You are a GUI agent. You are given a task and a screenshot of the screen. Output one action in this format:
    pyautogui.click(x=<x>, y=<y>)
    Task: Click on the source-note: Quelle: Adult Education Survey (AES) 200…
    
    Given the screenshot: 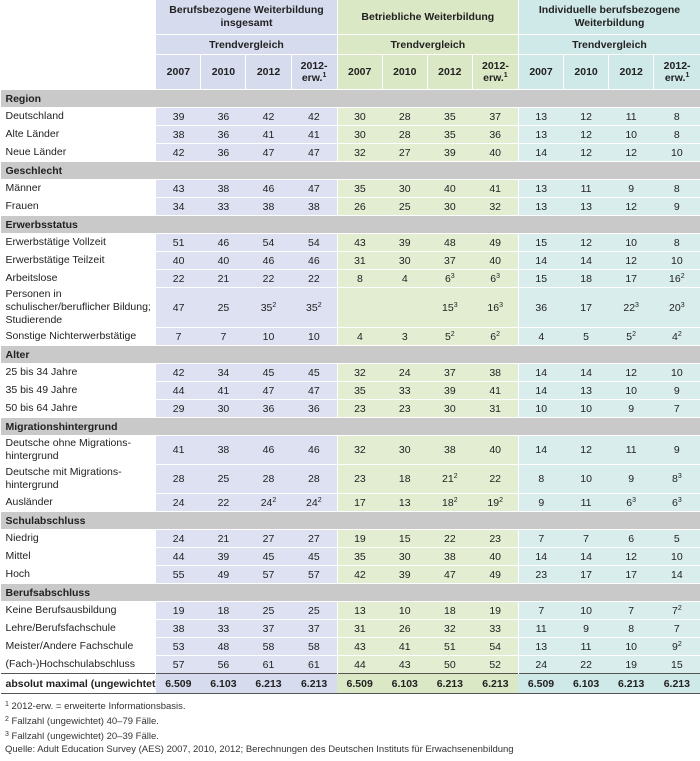 What is the action you would take?
    pyautogui.click(x=259, y=749)
    